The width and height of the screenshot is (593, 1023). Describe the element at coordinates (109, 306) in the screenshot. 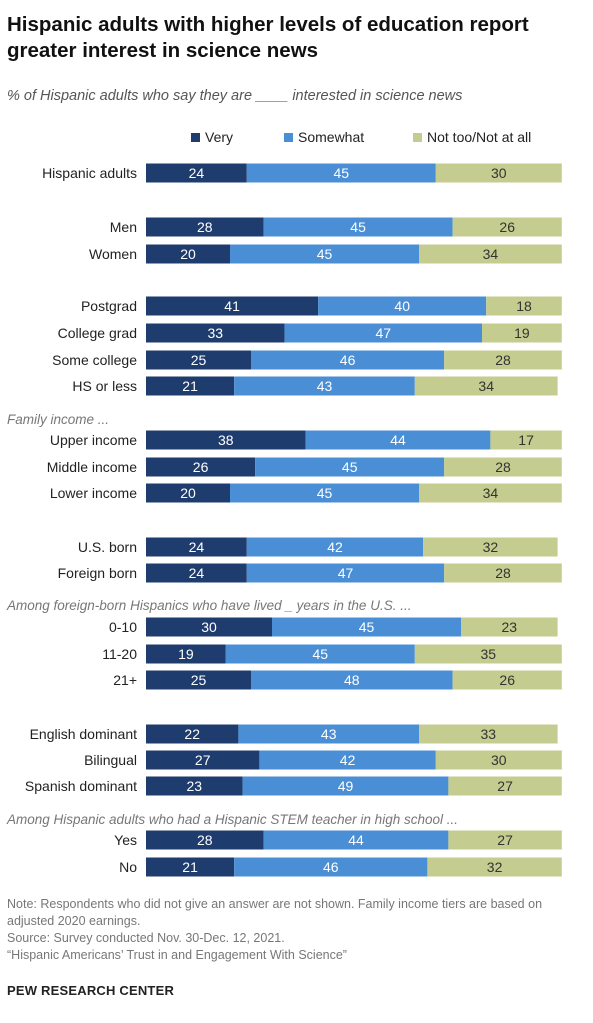

I see `row-label: Postgrad` at that location.